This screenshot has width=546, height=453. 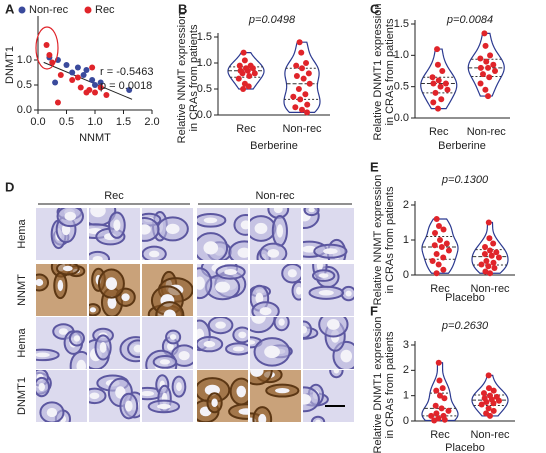 What do you see at coordinates (47, 48) in the screenshot?
I see `highlight-ellipse` at bounding box center [47, 48].